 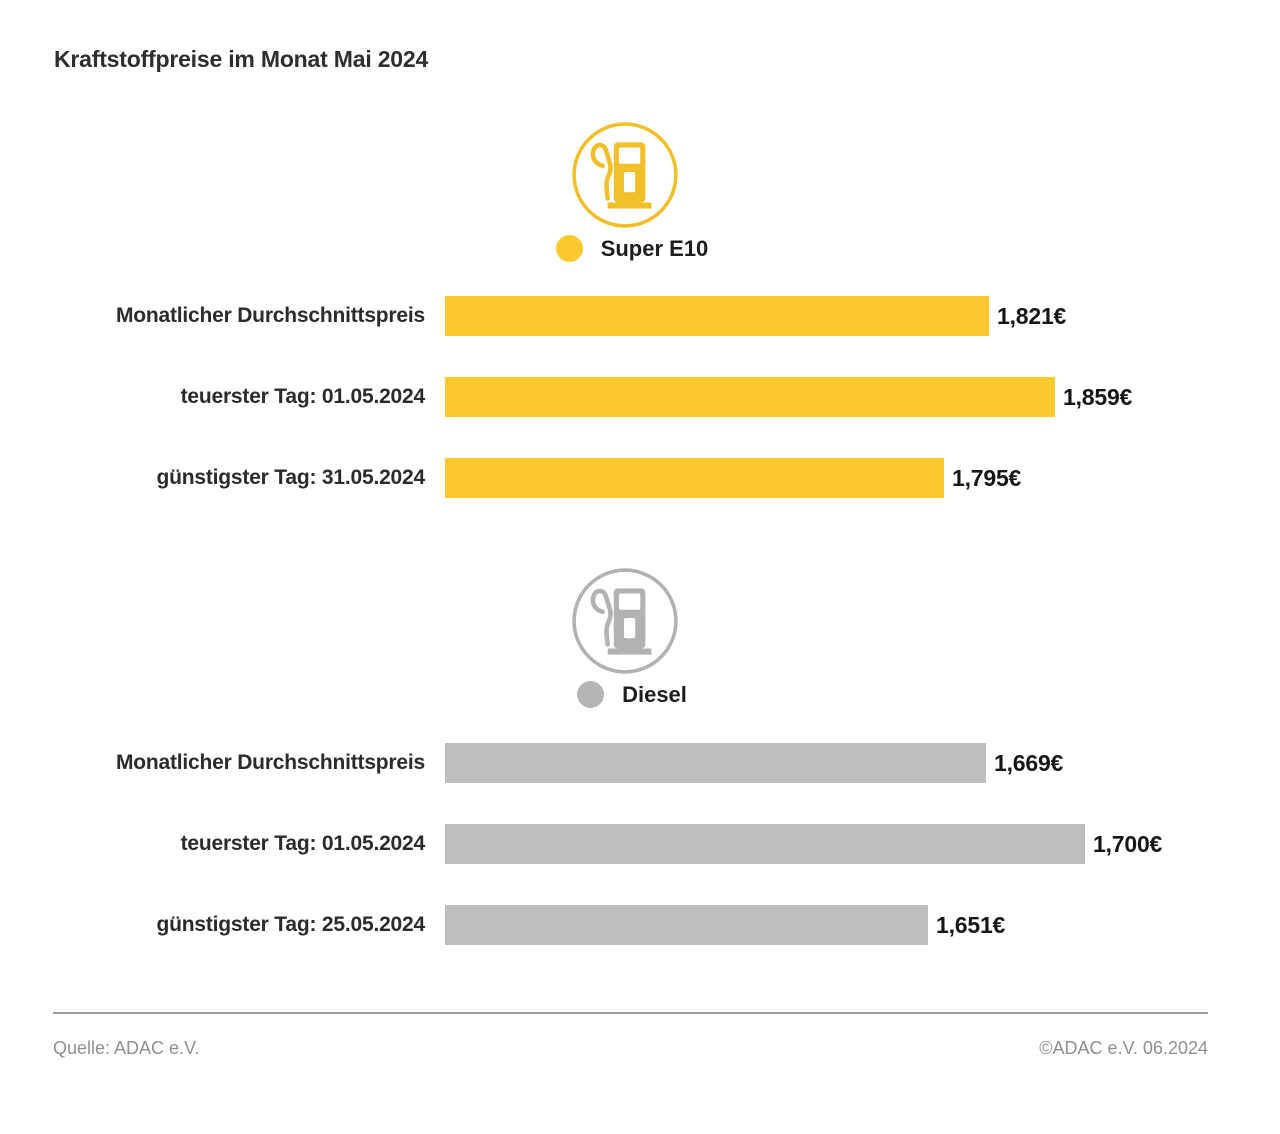 I want to click on bar-row-super-average: Monatlicher Durchschnittspreis 1,821€, so click(x=640, y=316).